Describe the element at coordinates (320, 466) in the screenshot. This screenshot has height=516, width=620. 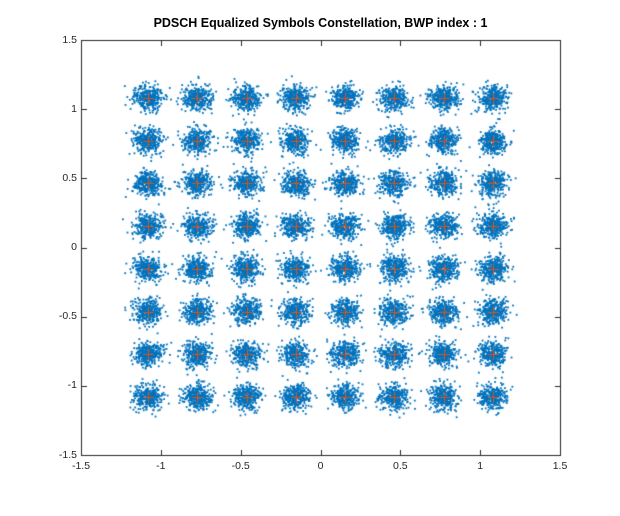
I see `x-tick-label: 0` at that location.